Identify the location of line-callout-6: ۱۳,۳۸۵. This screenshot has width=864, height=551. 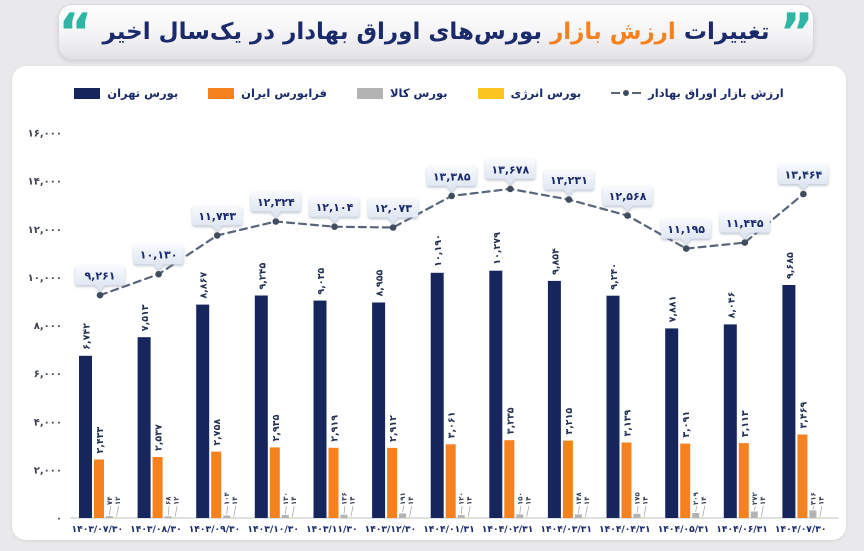
(451, 178).